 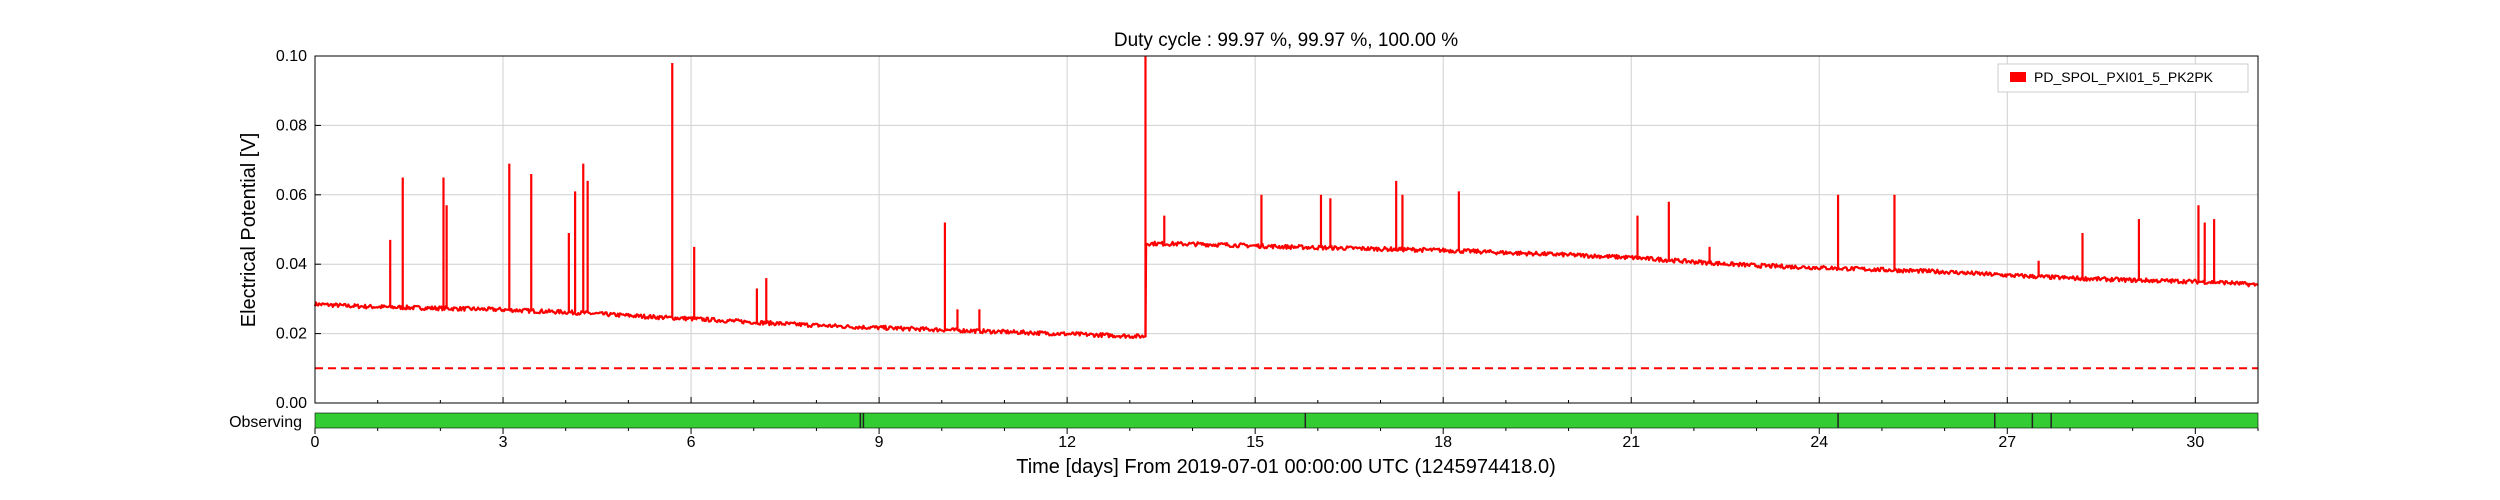 I want to click on legend-box, so click(x=2123, y=78).